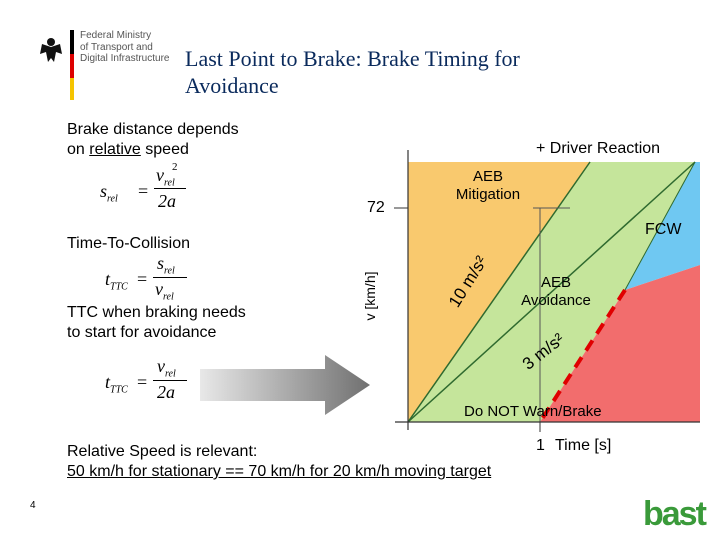 Image resolution: width=720 pixels, height=540 pixels. What do you see at coordinates (663, 229) in the screenshot?
I see `label-fcw: FCW` at bounding box center [663, 229].